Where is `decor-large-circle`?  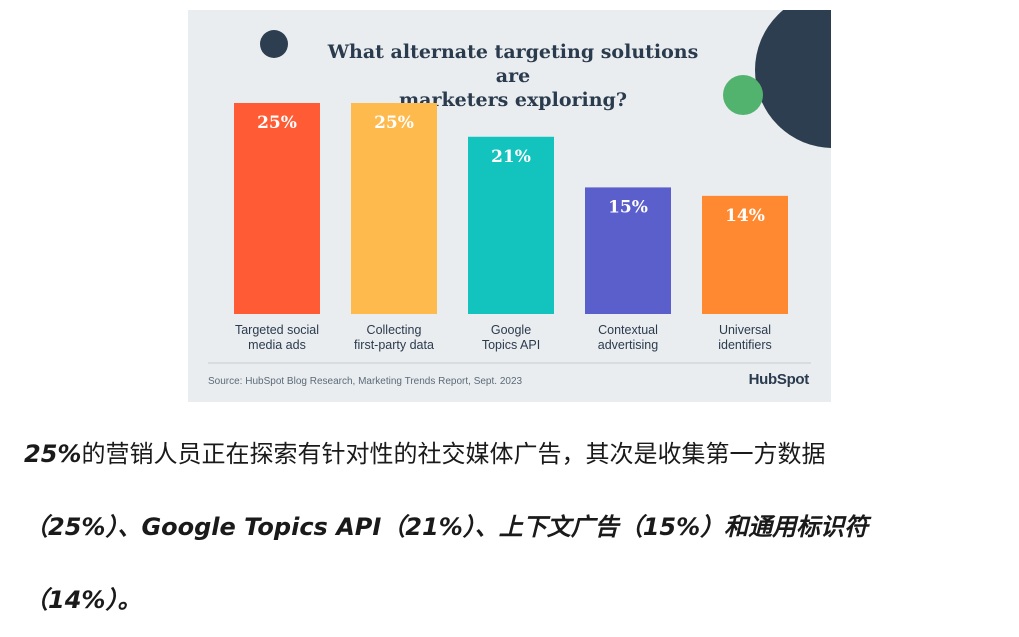 decor-large-circle is located at coordinates (793, 79).